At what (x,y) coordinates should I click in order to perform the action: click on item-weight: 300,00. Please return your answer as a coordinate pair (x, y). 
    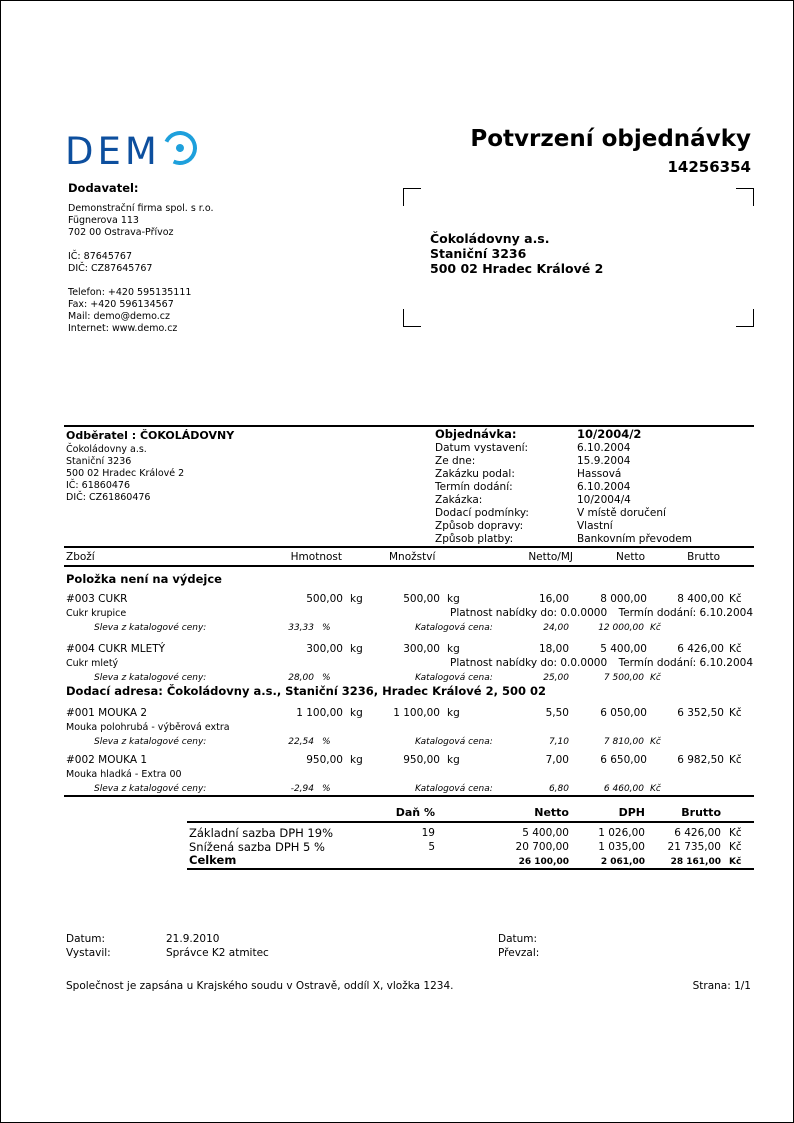
    Looking at the image, I should click on (324, 649).